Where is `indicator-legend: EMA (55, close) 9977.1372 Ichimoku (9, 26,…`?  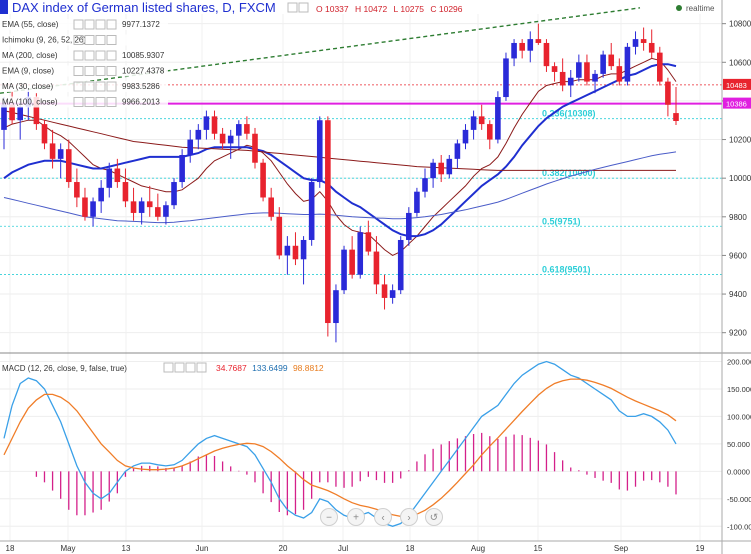
indicator-legend: EMA (55, close) 9977.1372 Ichimoku (9, 26,… is located at coordinates (84, 63).